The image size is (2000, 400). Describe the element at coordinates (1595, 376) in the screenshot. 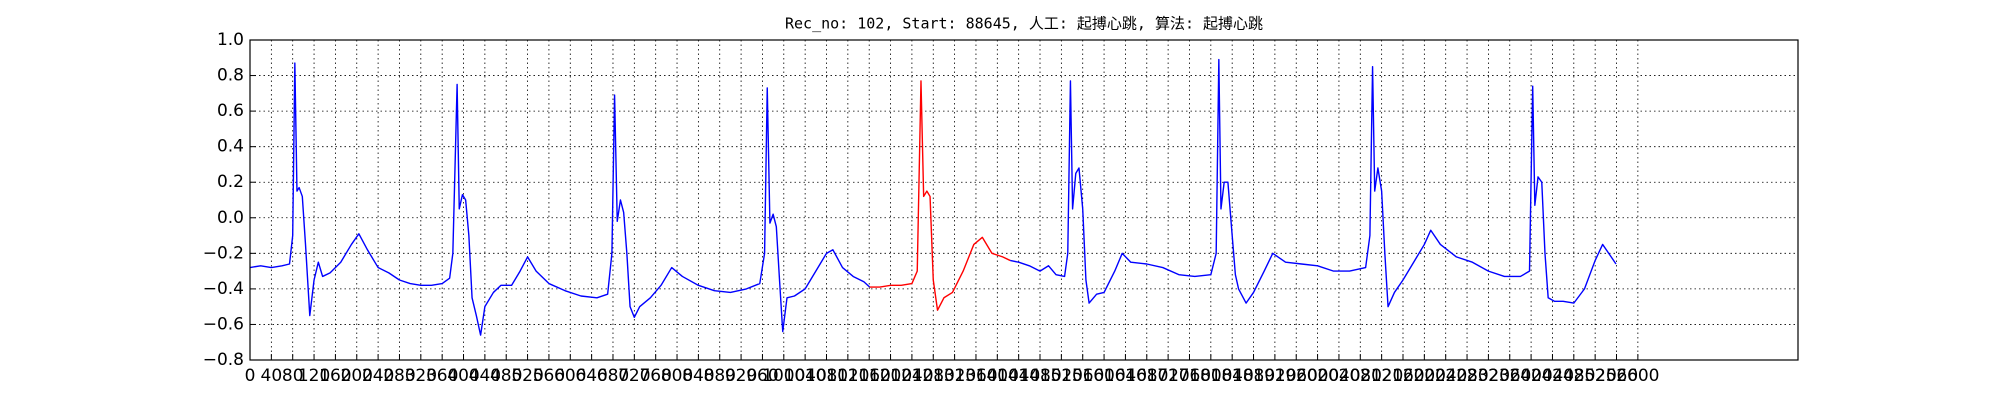

I see `x-tick-label: 2520` at that location.